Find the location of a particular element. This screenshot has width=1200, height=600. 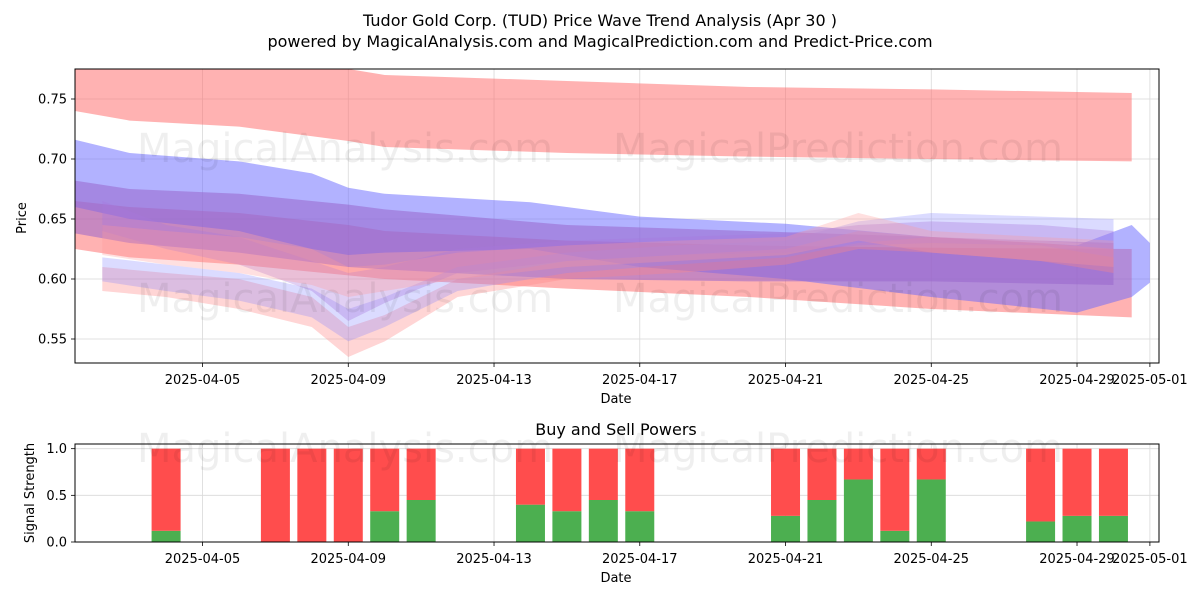

price-ytick-label: 0.70 is located at coordinates (52, 160).